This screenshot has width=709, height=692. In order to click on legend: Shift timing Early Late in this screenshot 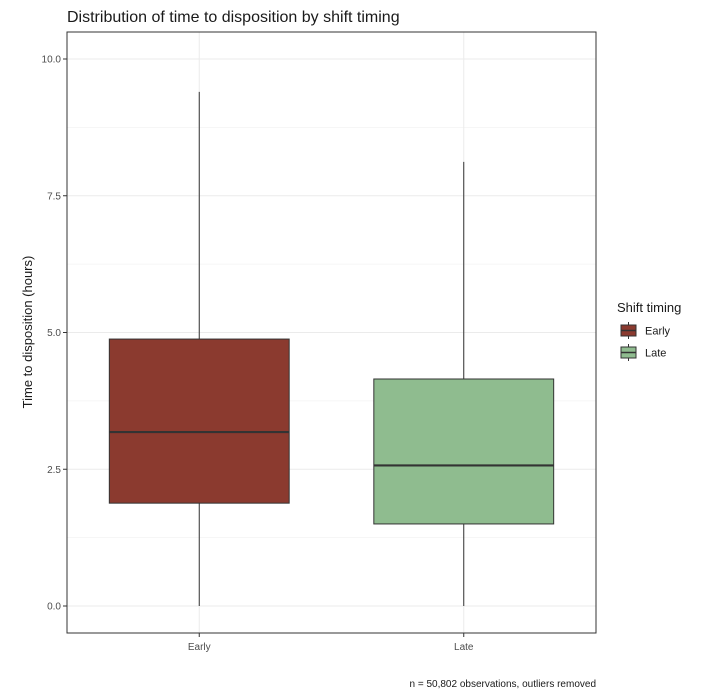, I will do `click(649, 330)`.